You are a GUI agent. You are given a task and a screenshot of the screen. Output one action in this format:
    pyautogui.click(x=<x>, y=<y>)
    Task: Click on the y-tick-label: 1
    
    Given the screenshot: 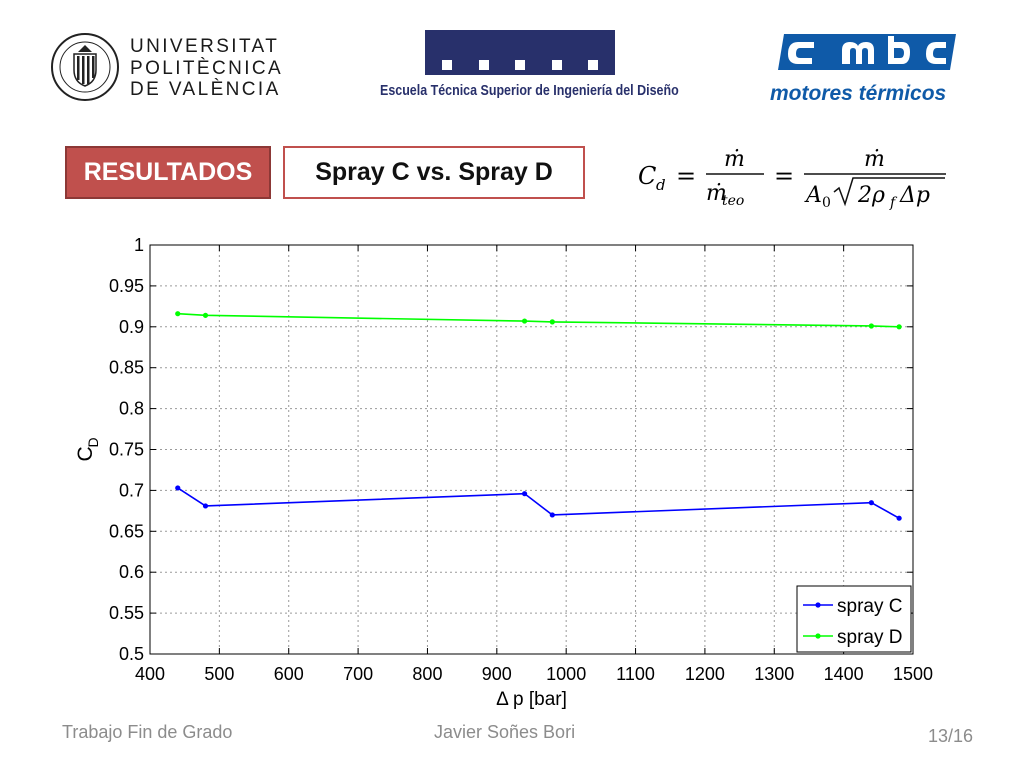 What is the action you would take?
    pyautogui.click(x=139, y=245)
    